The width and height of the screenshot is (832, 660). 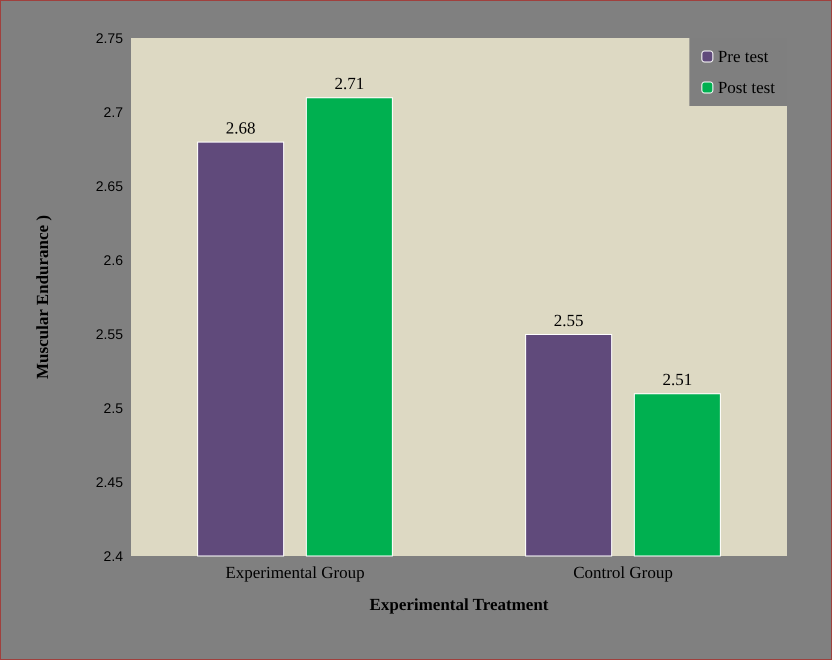 I want to click on y-tick-label: 2.75, so click(x=110, y=38).